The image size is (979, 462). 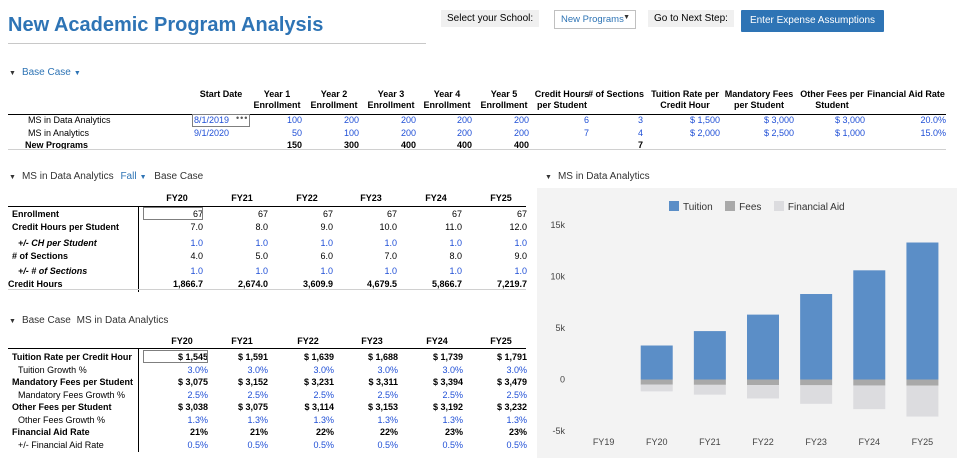 I want to click on base-case-row-label: MS in Data Analytics, so click(x=69, y=120).